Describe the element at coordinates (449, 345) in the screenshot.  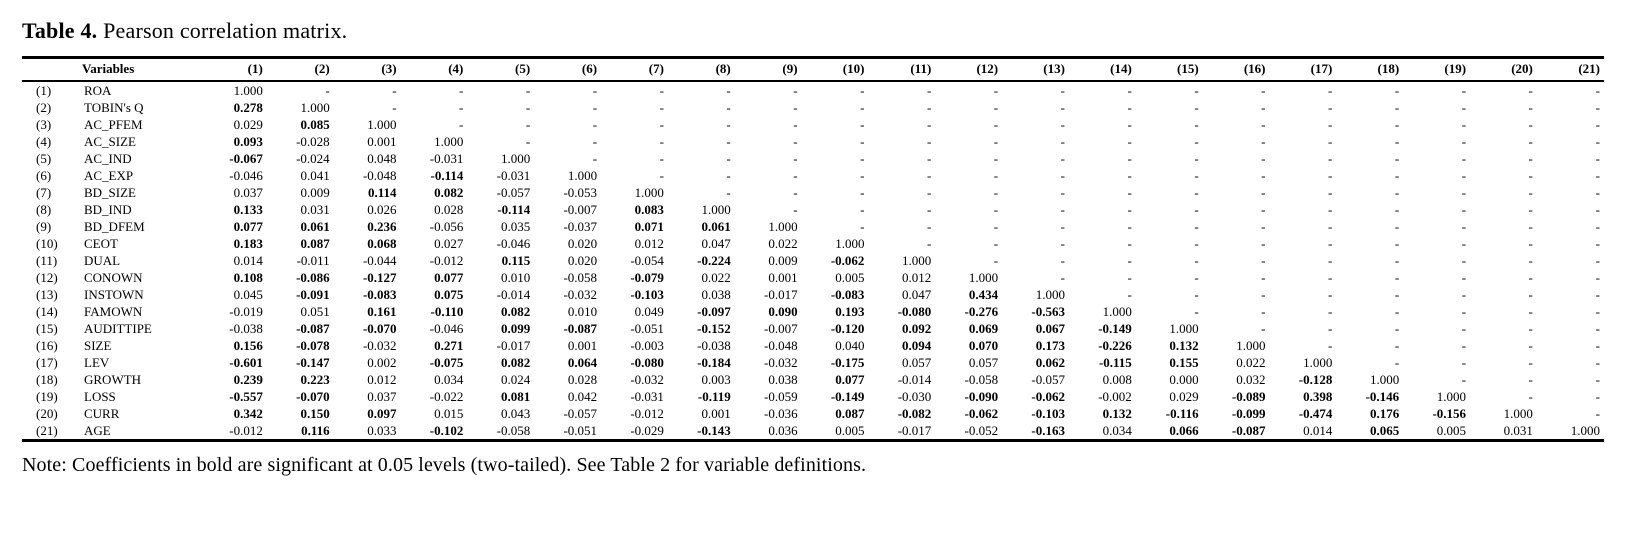
I see `correlation-cell: 0.271` at that location.